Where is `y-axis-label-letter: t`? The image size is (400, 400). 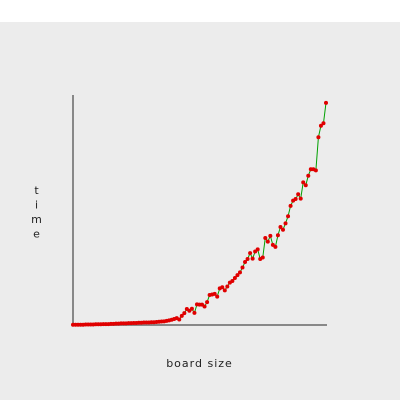
y-axis-label-letter: t is located at coordinates (36, 190).